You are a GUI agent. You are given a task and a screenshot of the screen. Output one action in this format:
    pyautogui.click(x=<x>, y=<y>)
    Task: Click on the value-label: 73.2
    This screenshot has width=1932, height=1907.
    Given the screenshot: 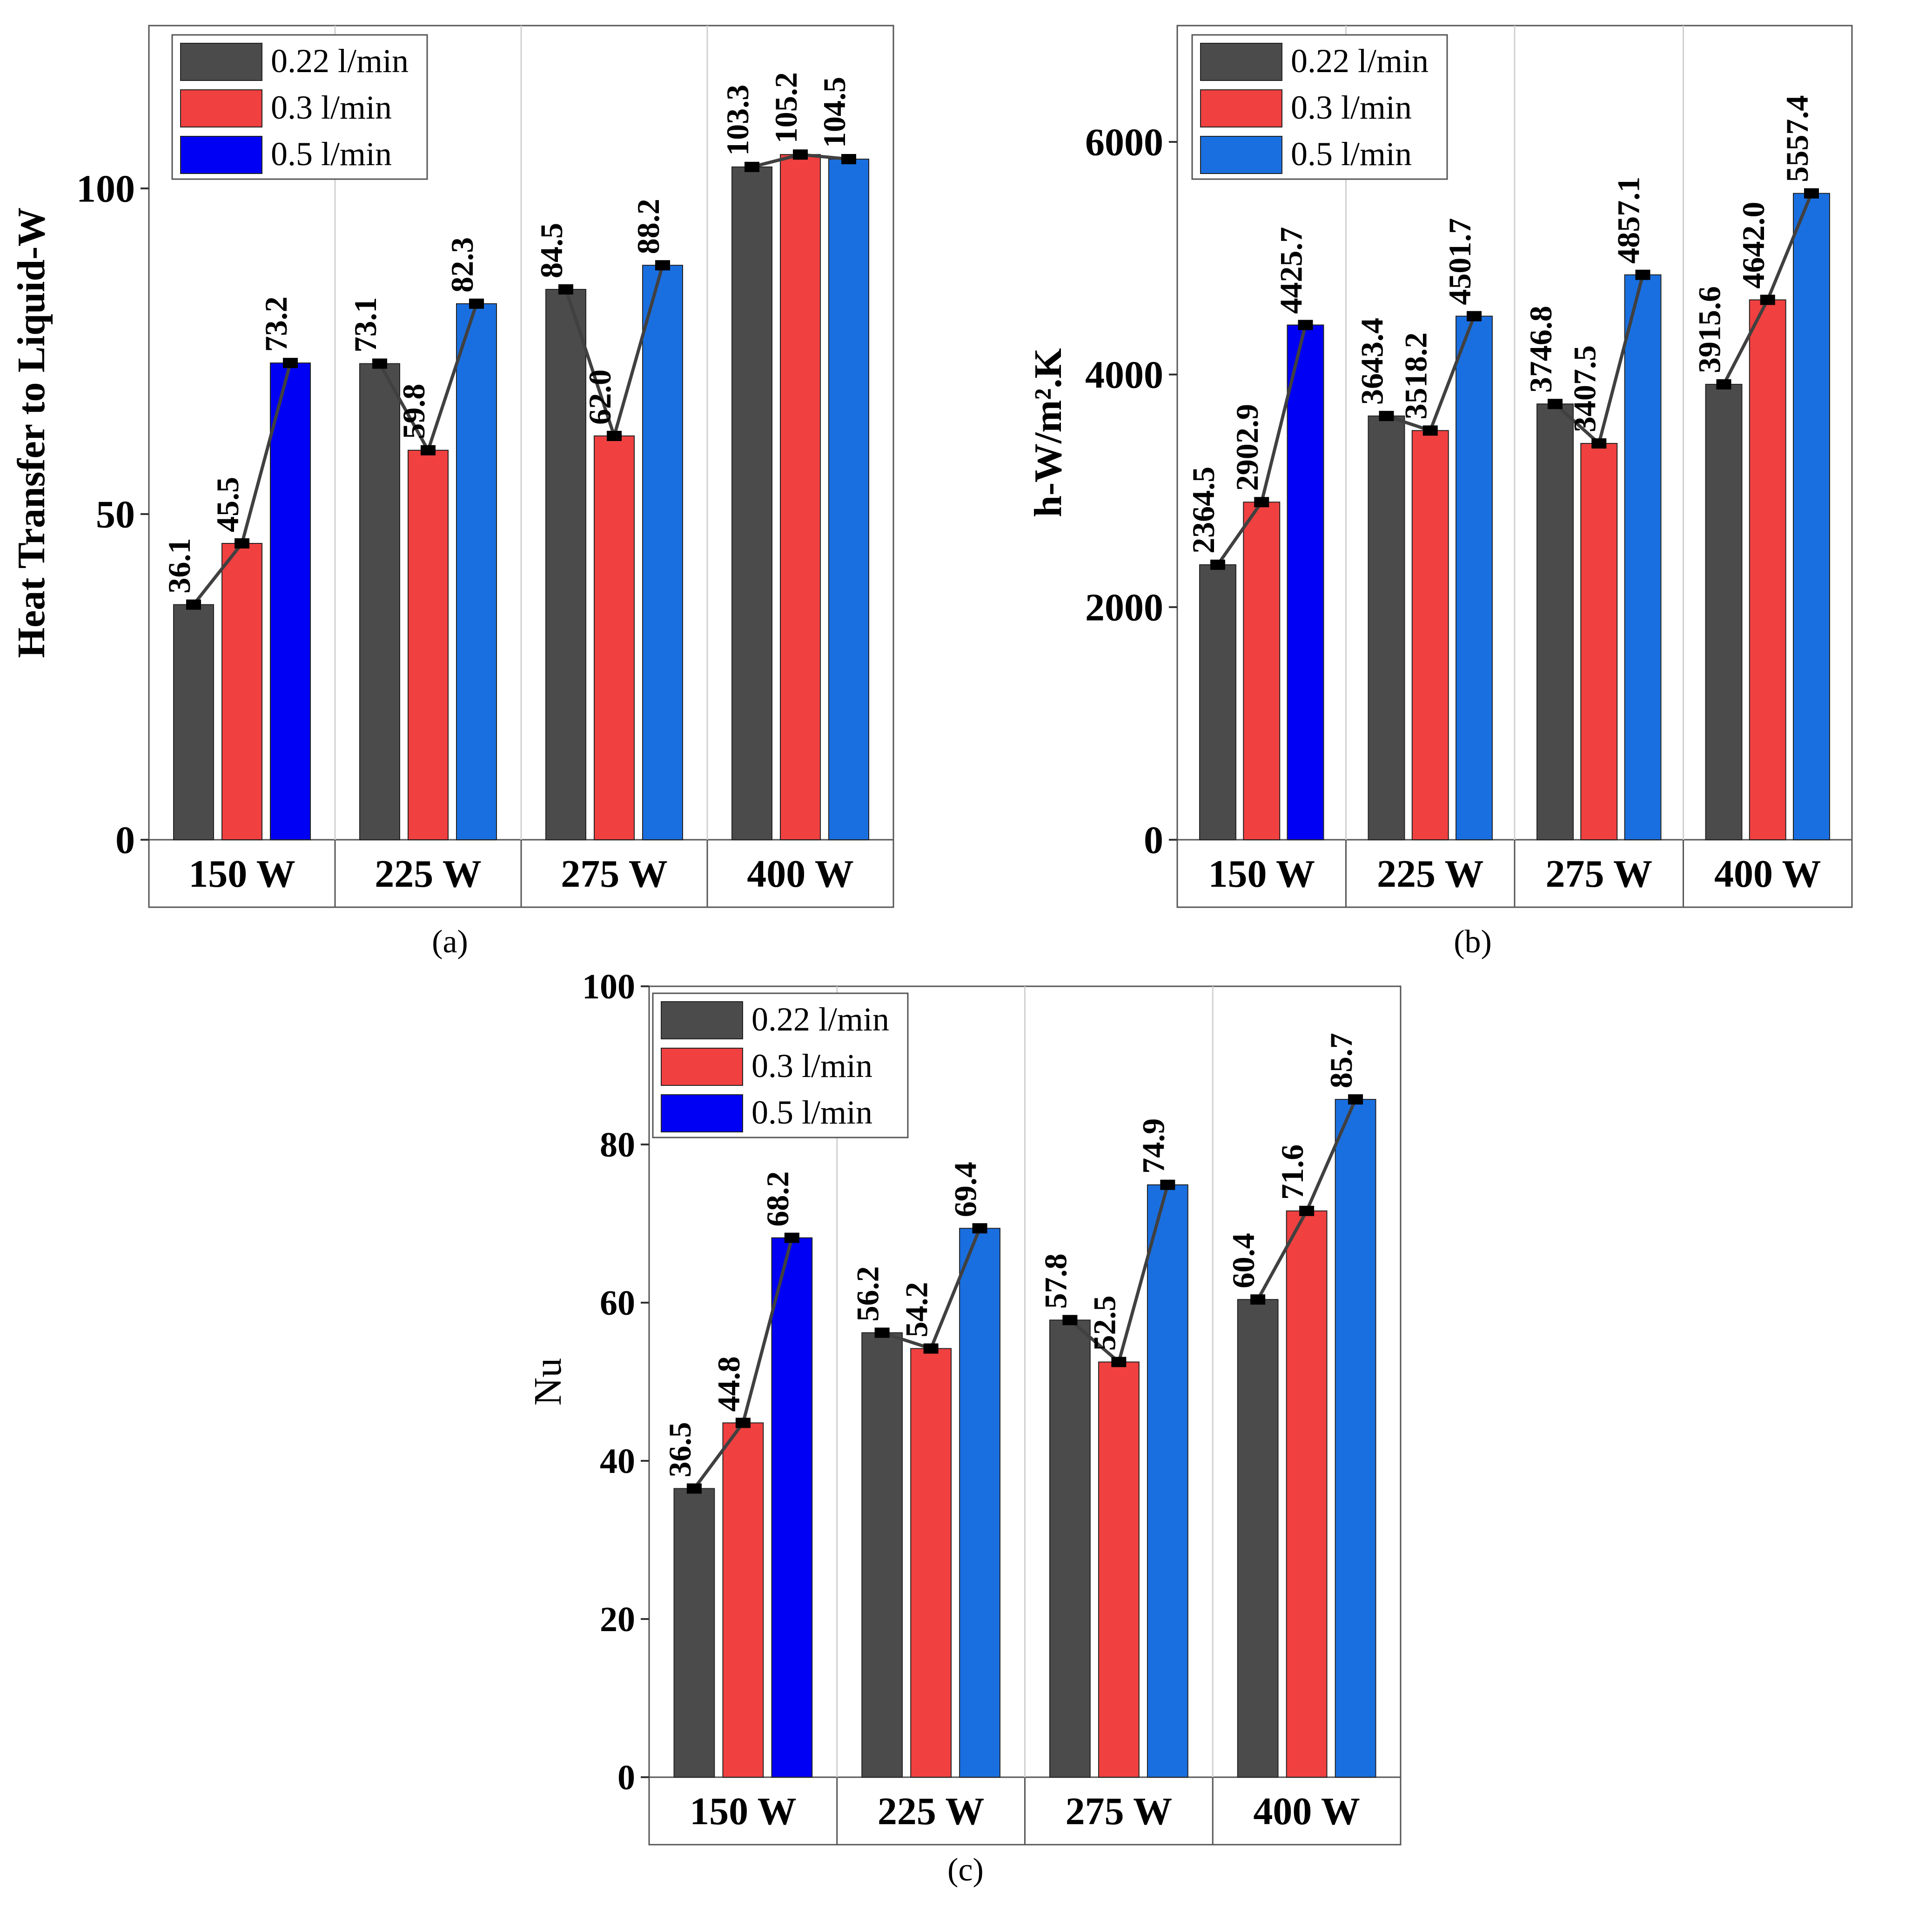 What is the action you would take?
    pyautogui.click(x=276, y=324)
    